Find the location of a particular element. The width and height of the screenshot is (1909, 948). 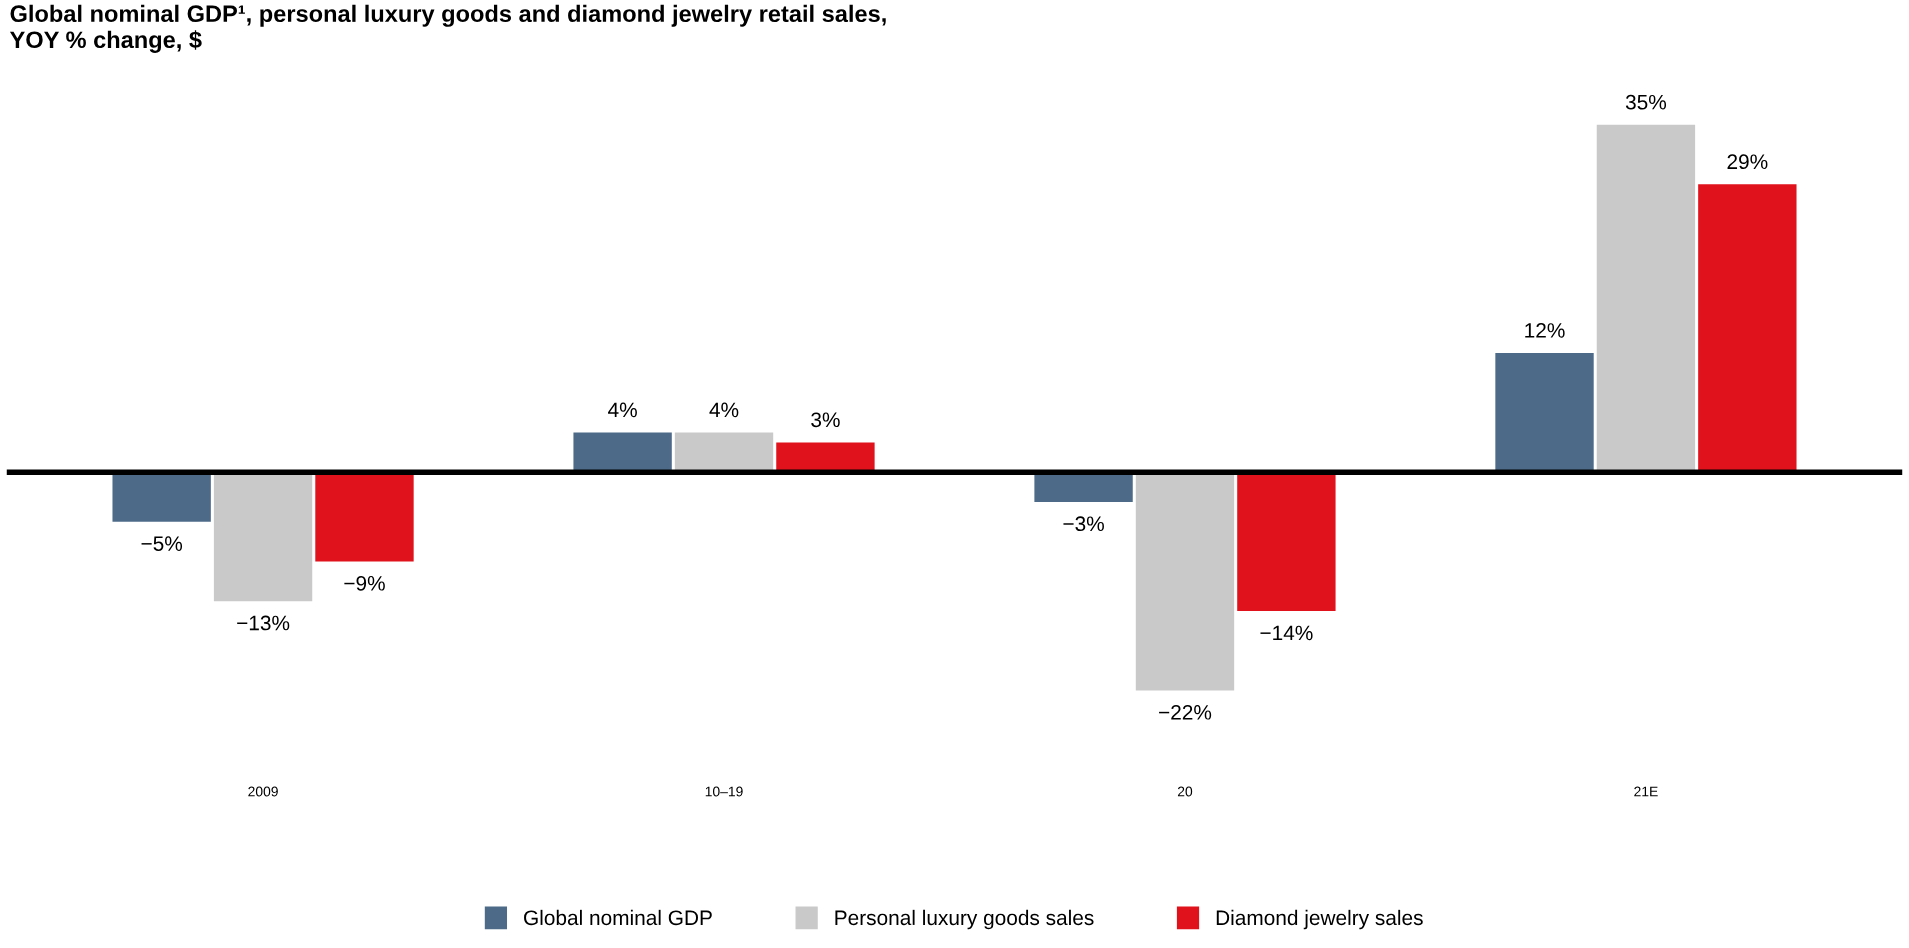

x-tick-label: 20 is located at coordinates (1185, 791).